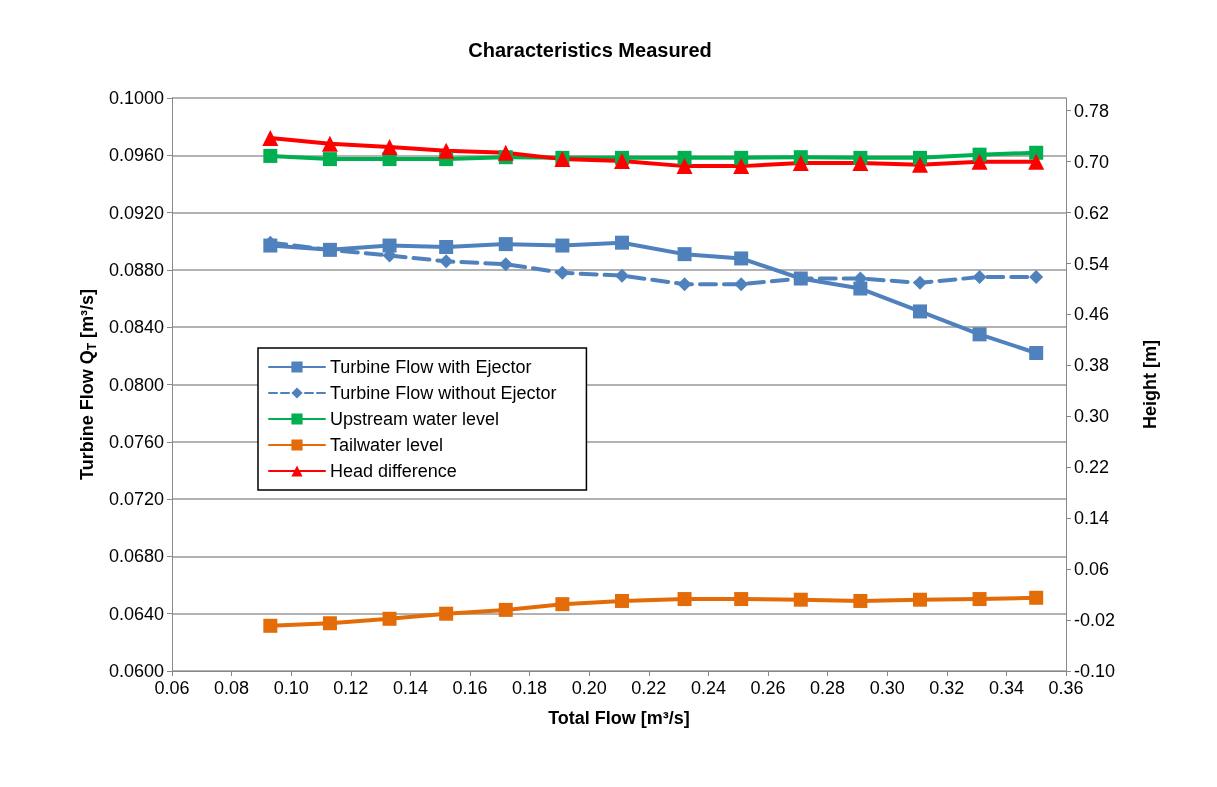 This screenshot has height=787, width=1217. I want to click on y-tick-label: 0.0920, so click(136, 212).